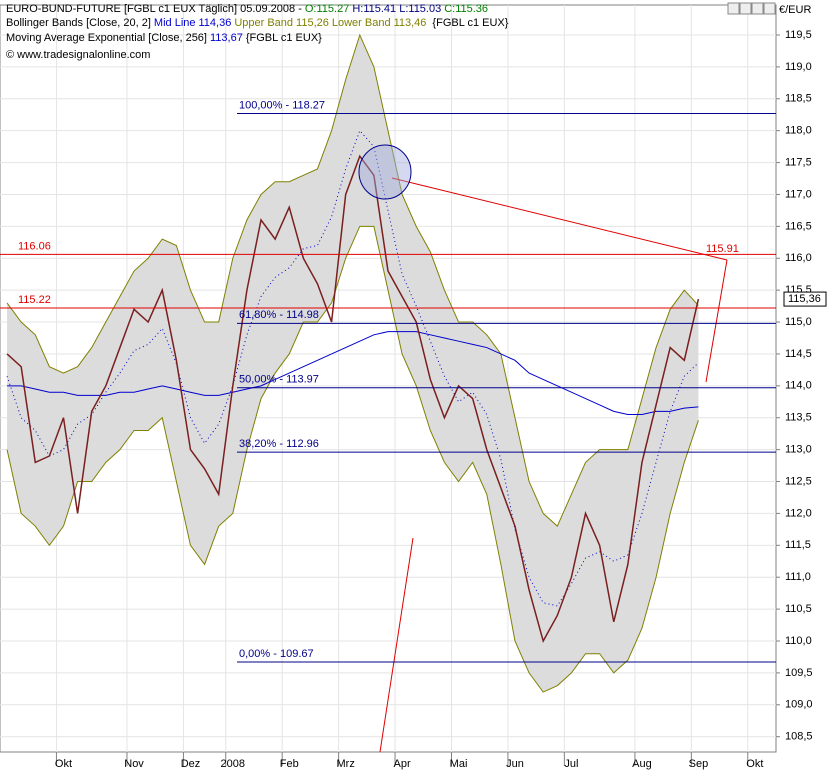 The height and width of the screenshot is (781, 827). What do you see at coordinates (798, 131) in the screenshot?
I see `y-tick-label: 118,0` at bounding box center [798, 131].